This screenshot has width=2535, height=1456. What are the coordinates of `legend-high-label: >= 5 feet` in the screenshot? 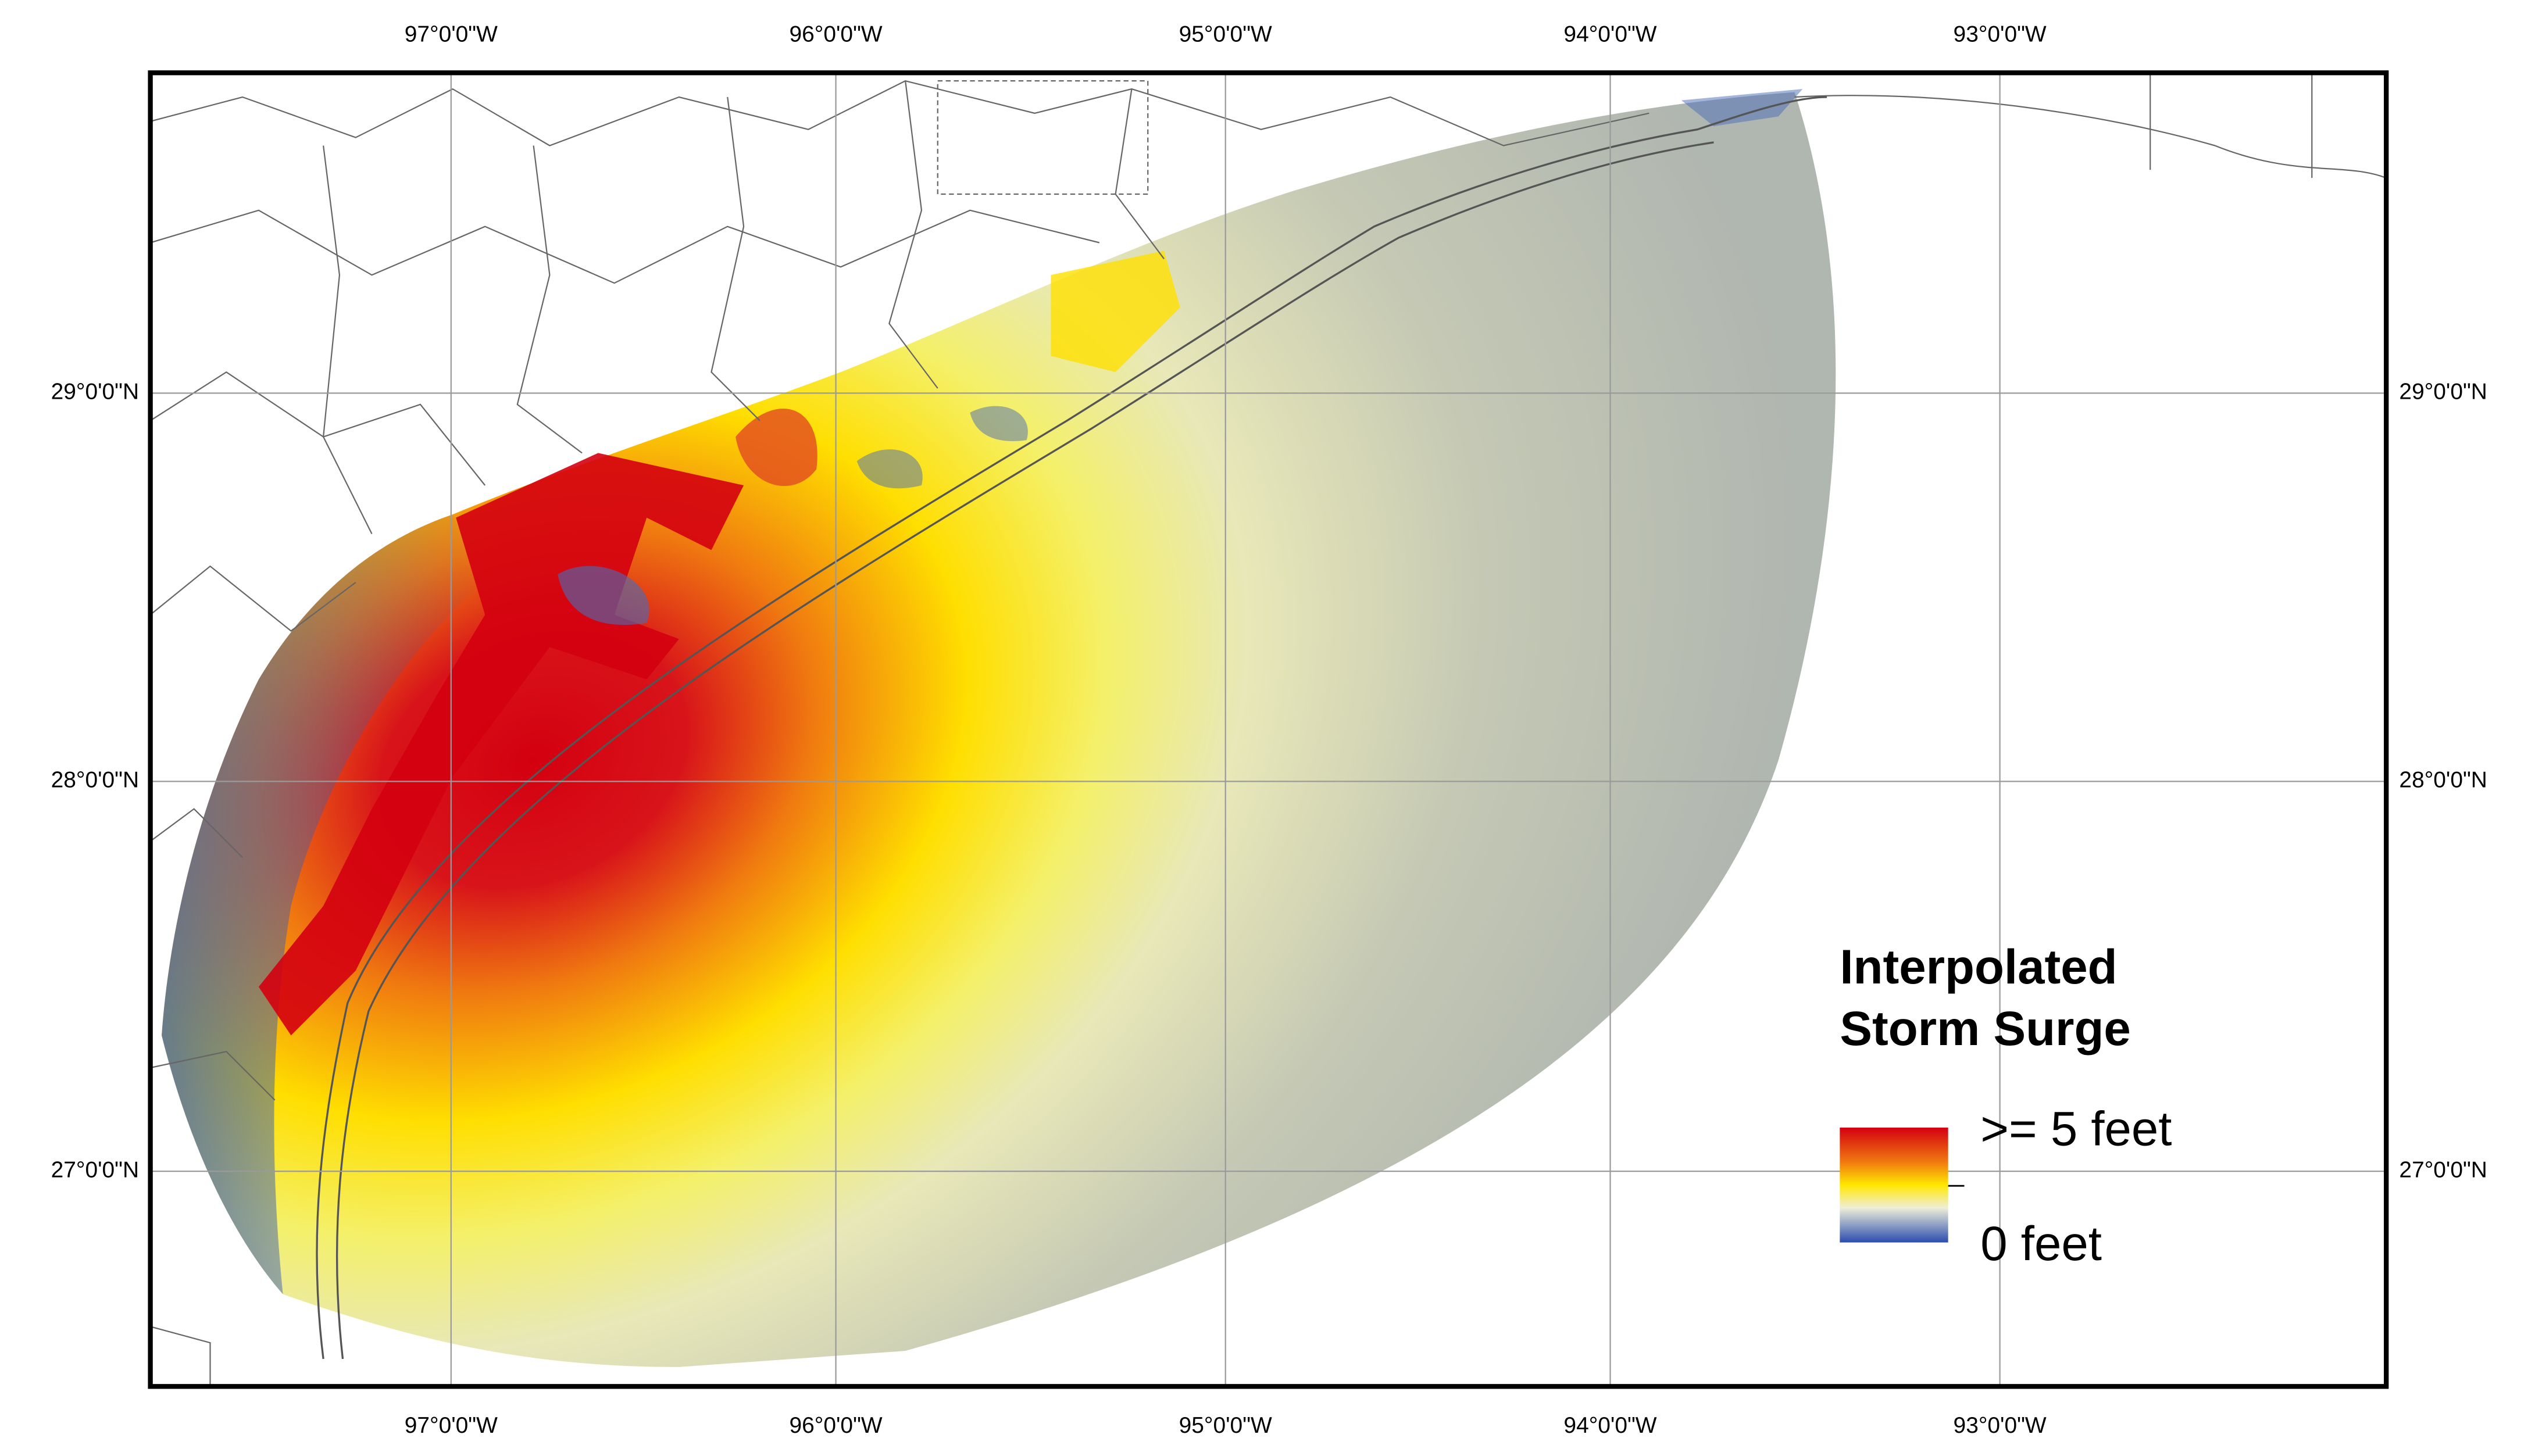 It's located at (2076, 1129).